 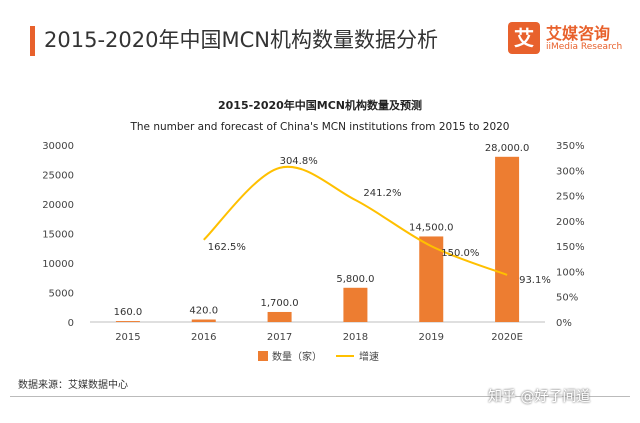 What do you see at coordinates (58, 264) in the screenshot?
I see `y-left-tick-label: 10000` at bounding box center [58, 264].